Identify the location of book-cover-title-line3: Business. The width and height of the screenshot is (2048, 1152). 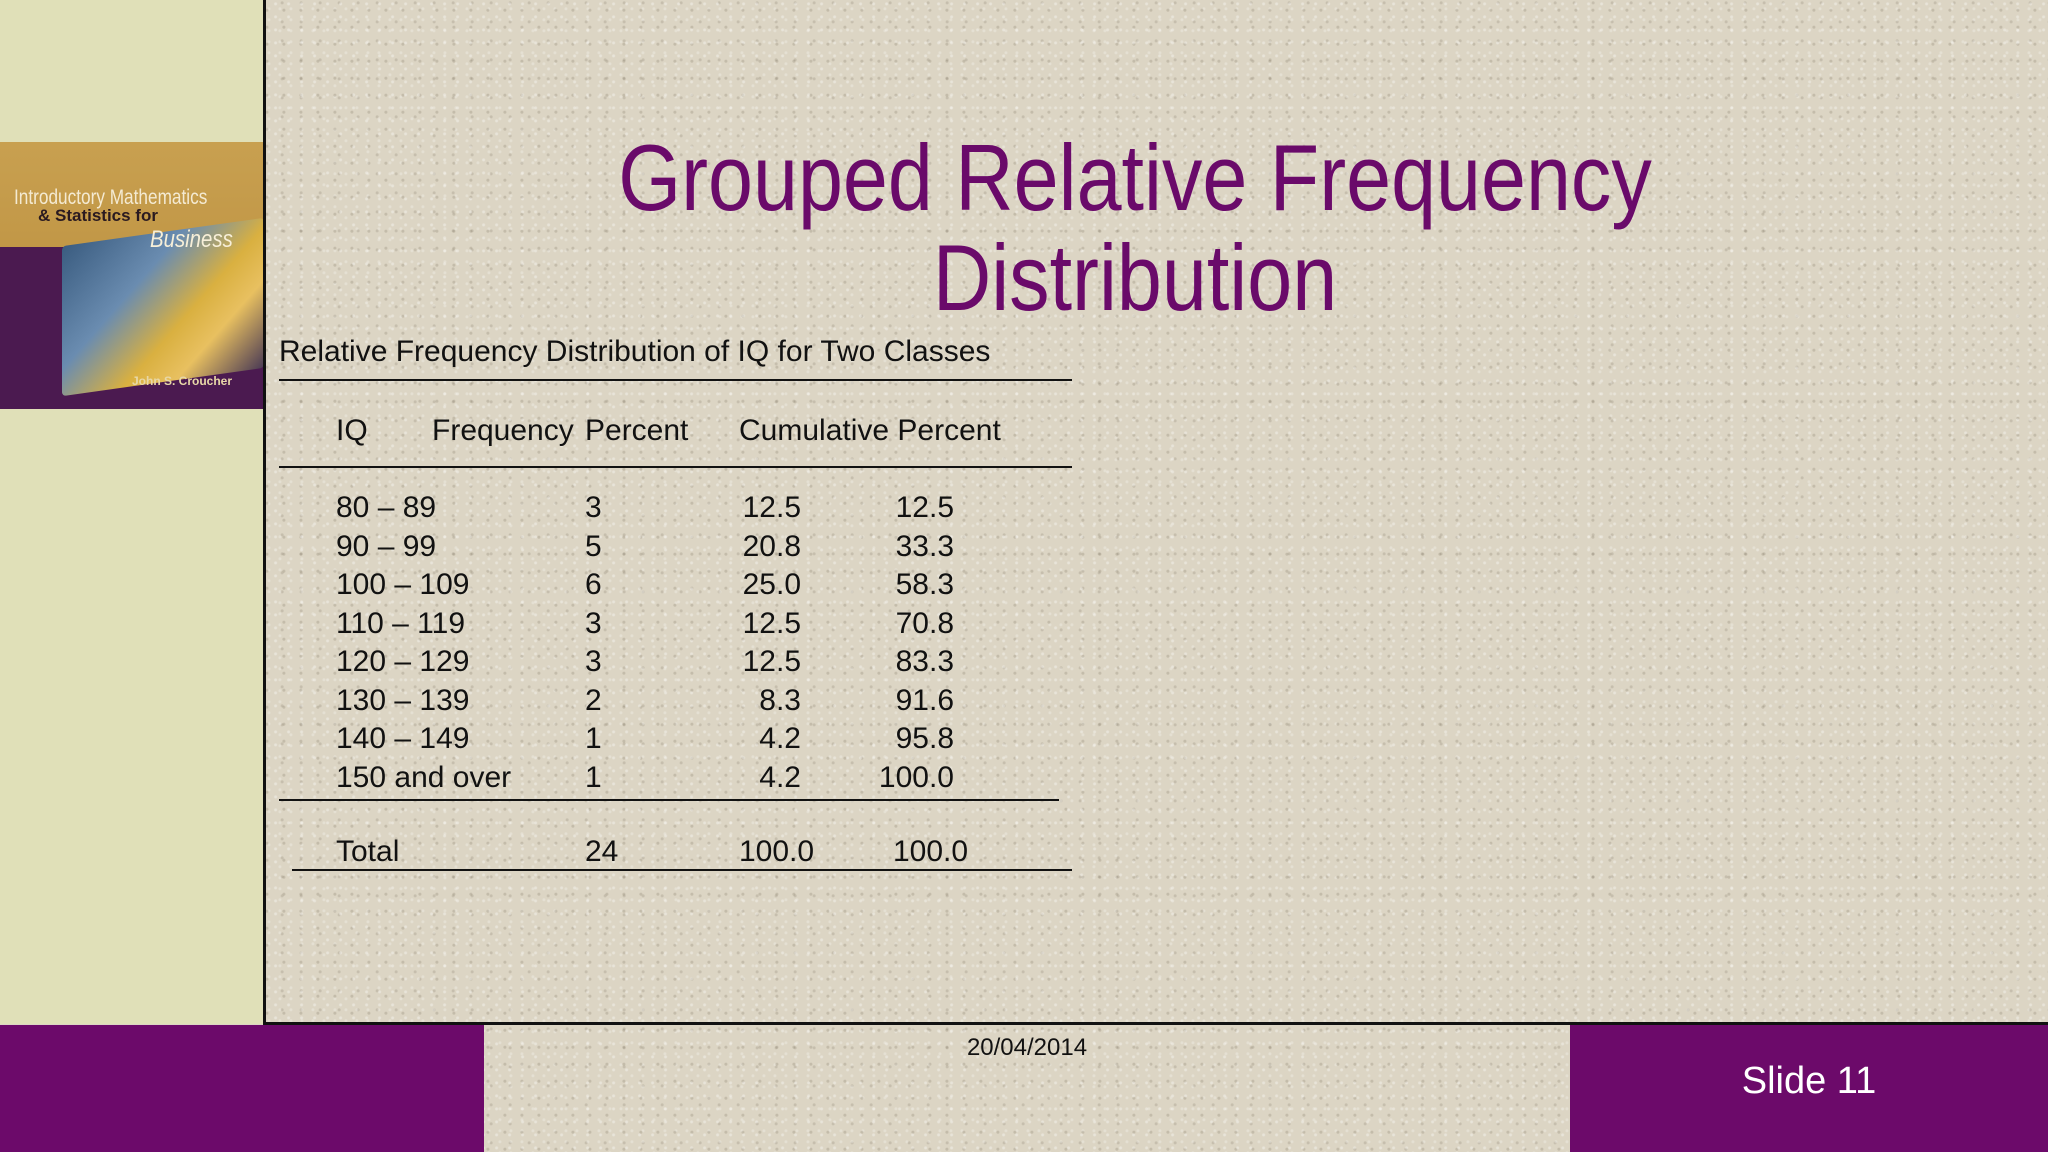
(191, 239).